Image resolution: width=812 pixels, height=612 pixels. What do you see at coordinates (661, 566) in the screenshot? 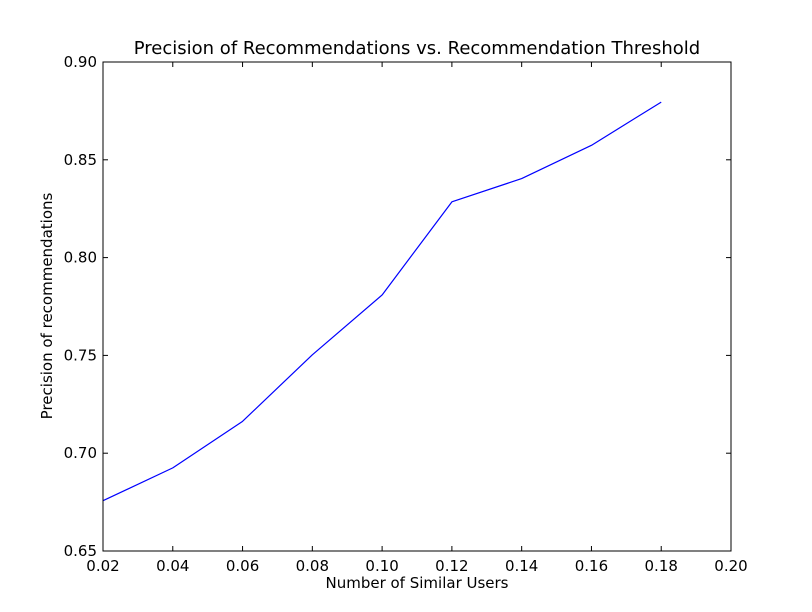
I see `x-tick-label: 0.18` at bounding box center [661, 566].